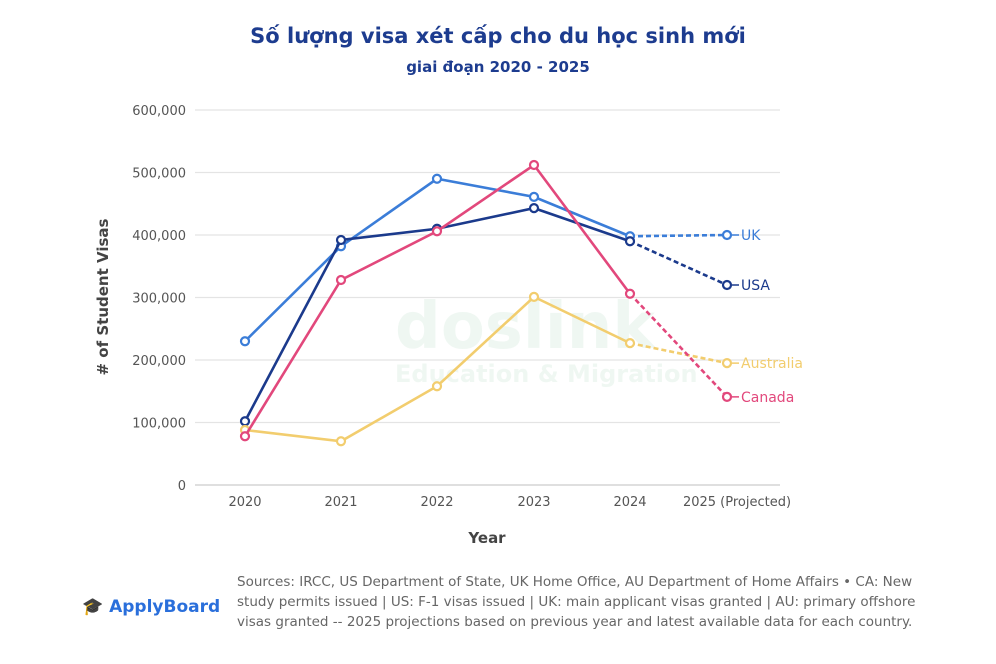  I want to click on projected-line-uk, so click(678, 235).